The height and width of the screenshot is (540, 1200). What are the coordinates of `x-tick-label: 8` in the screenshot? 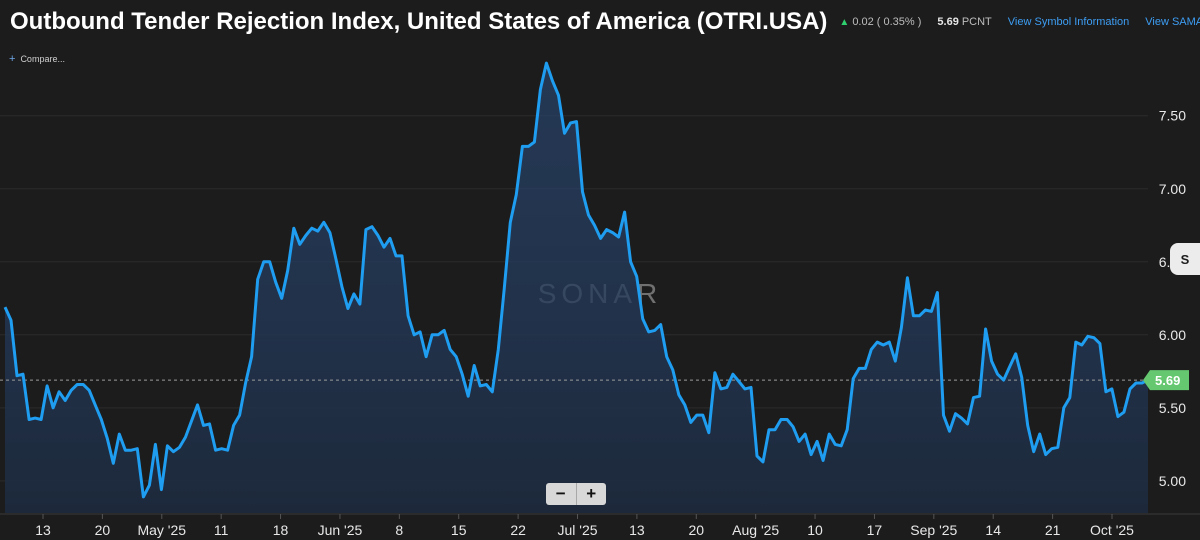 It's located at (399, 530).